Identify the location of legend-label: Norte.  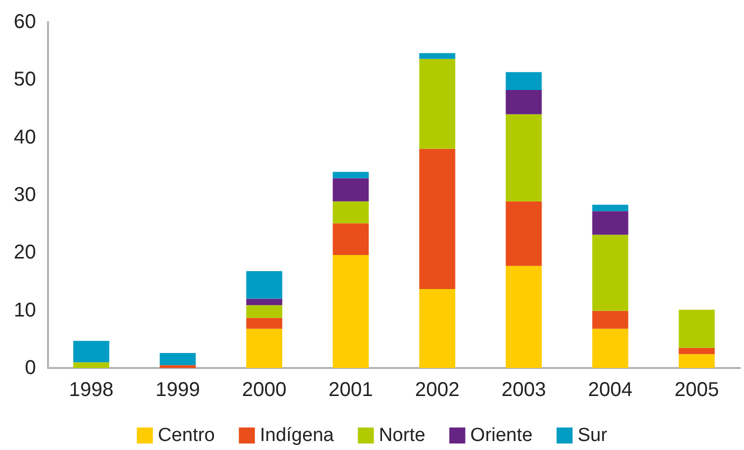
(402, 435).